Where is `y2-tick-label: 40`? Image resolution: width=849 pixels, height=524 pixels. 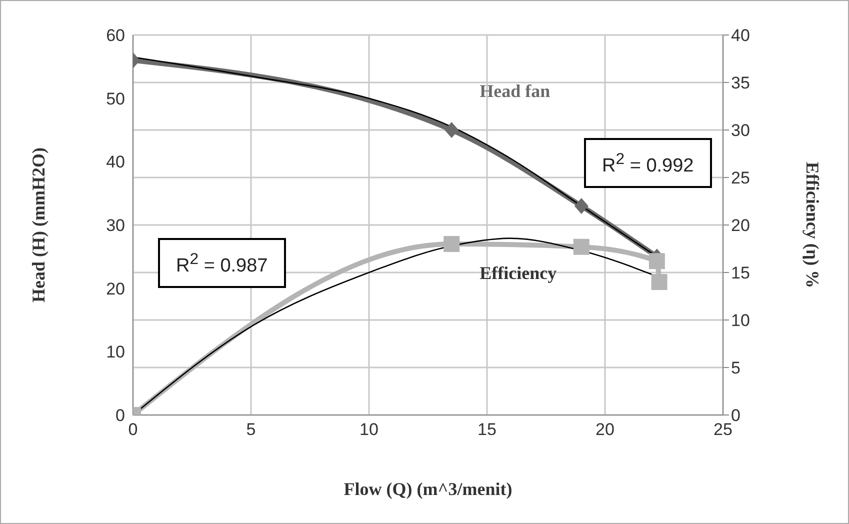
y2-tick-label: 40 is located at coordinates (740, 36).